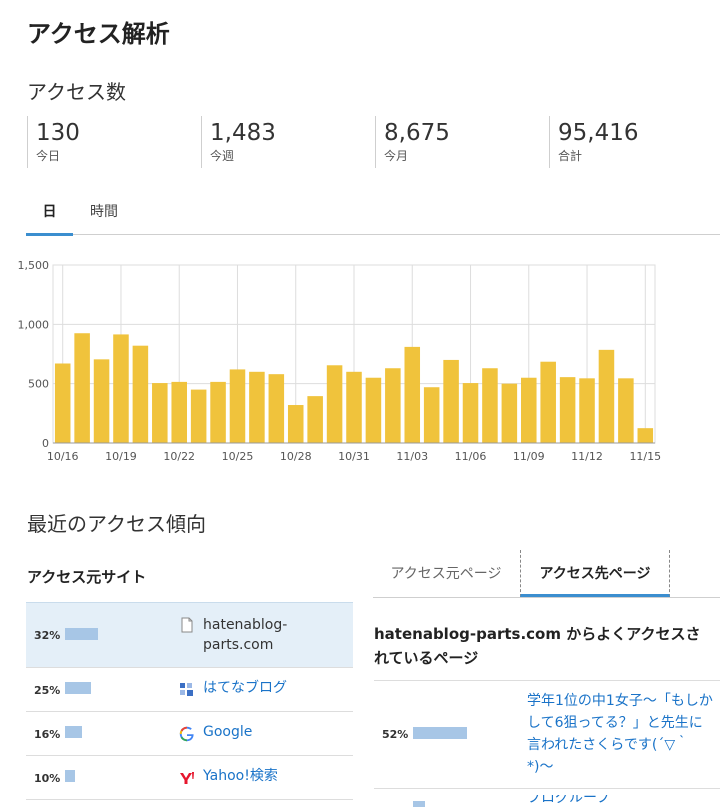 This screenshot has height=807, width=720. I want to click on y-tick-label: 1,500, so click(34, 265).